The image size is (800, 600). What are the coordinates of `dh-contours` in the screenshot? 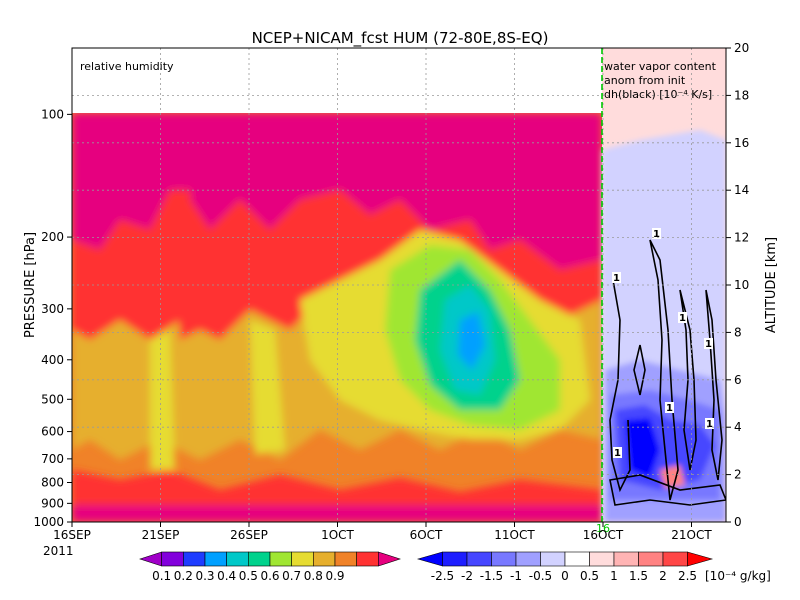 It's located at (667, 372).